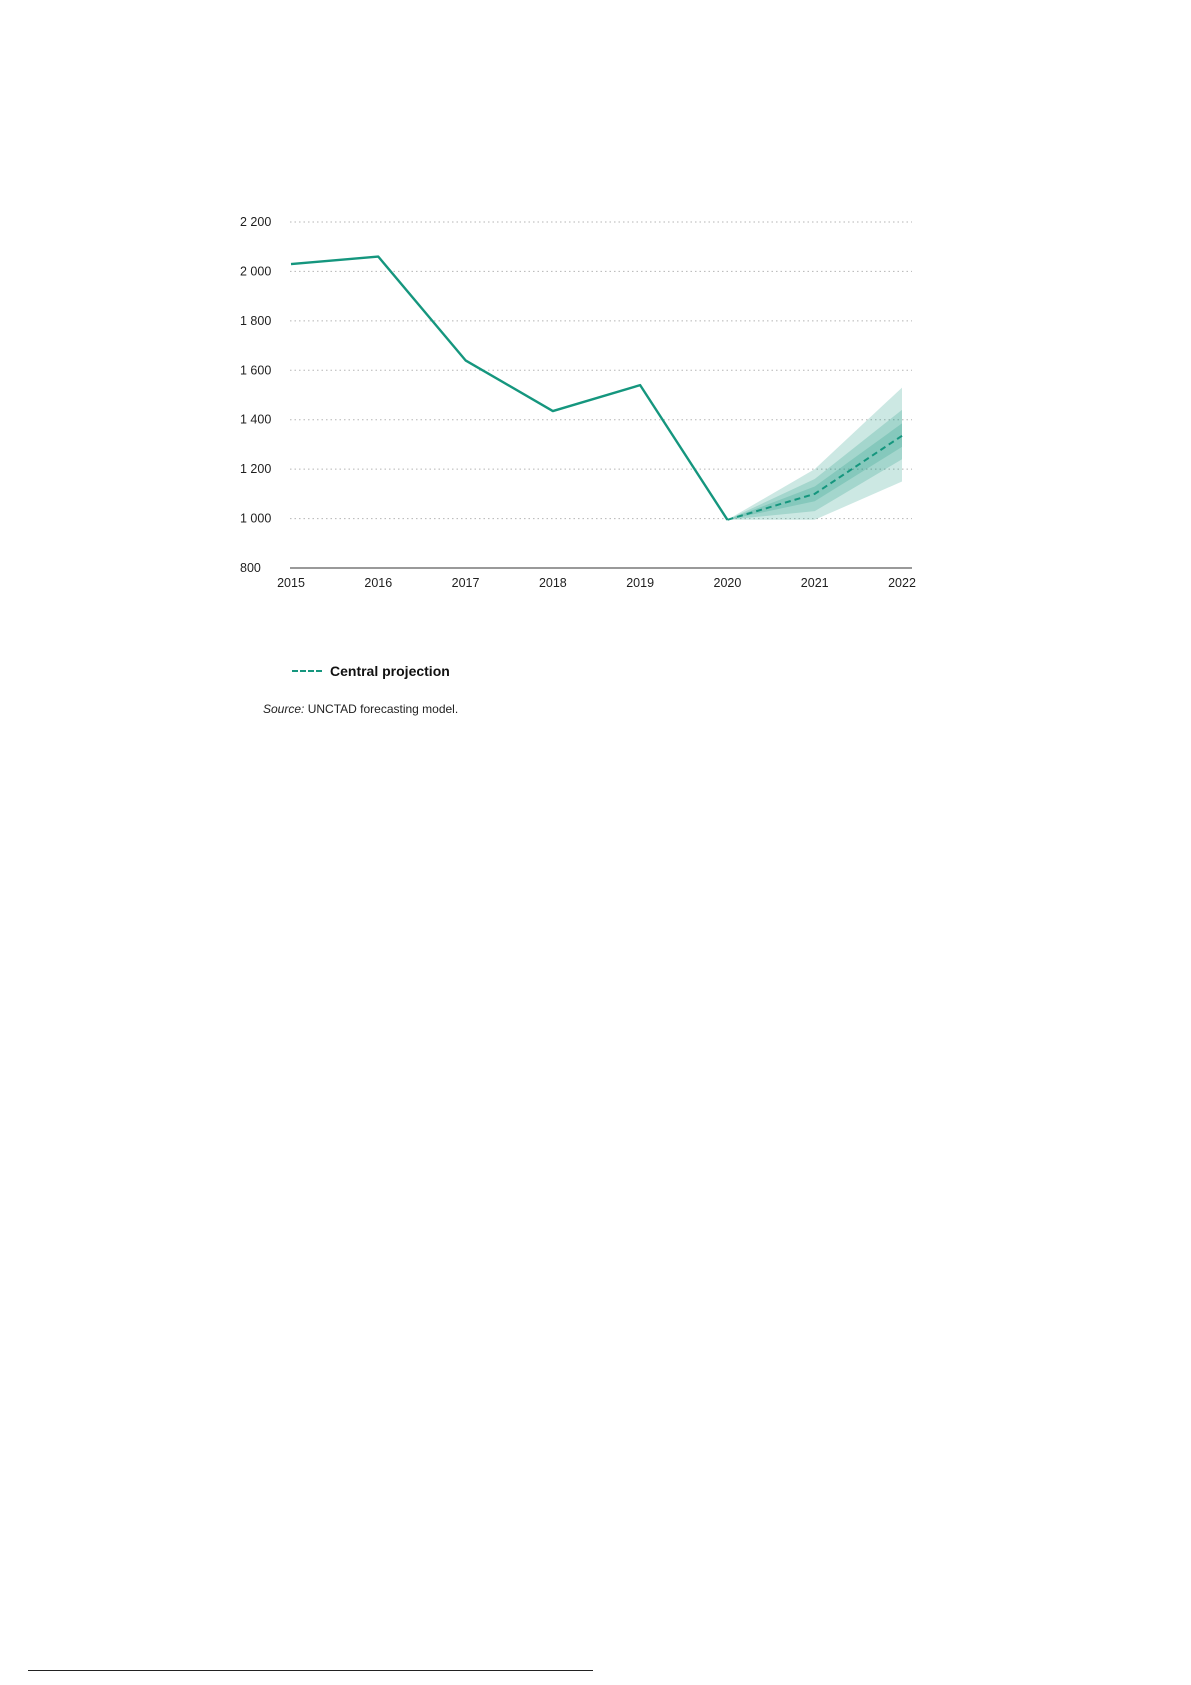 This screenshot has height=1685, width=1191. What do you see at coordinates (255, 222) in the screenshot?
I see `y-tick-label: 2 200` at bounding box center [255, 222].